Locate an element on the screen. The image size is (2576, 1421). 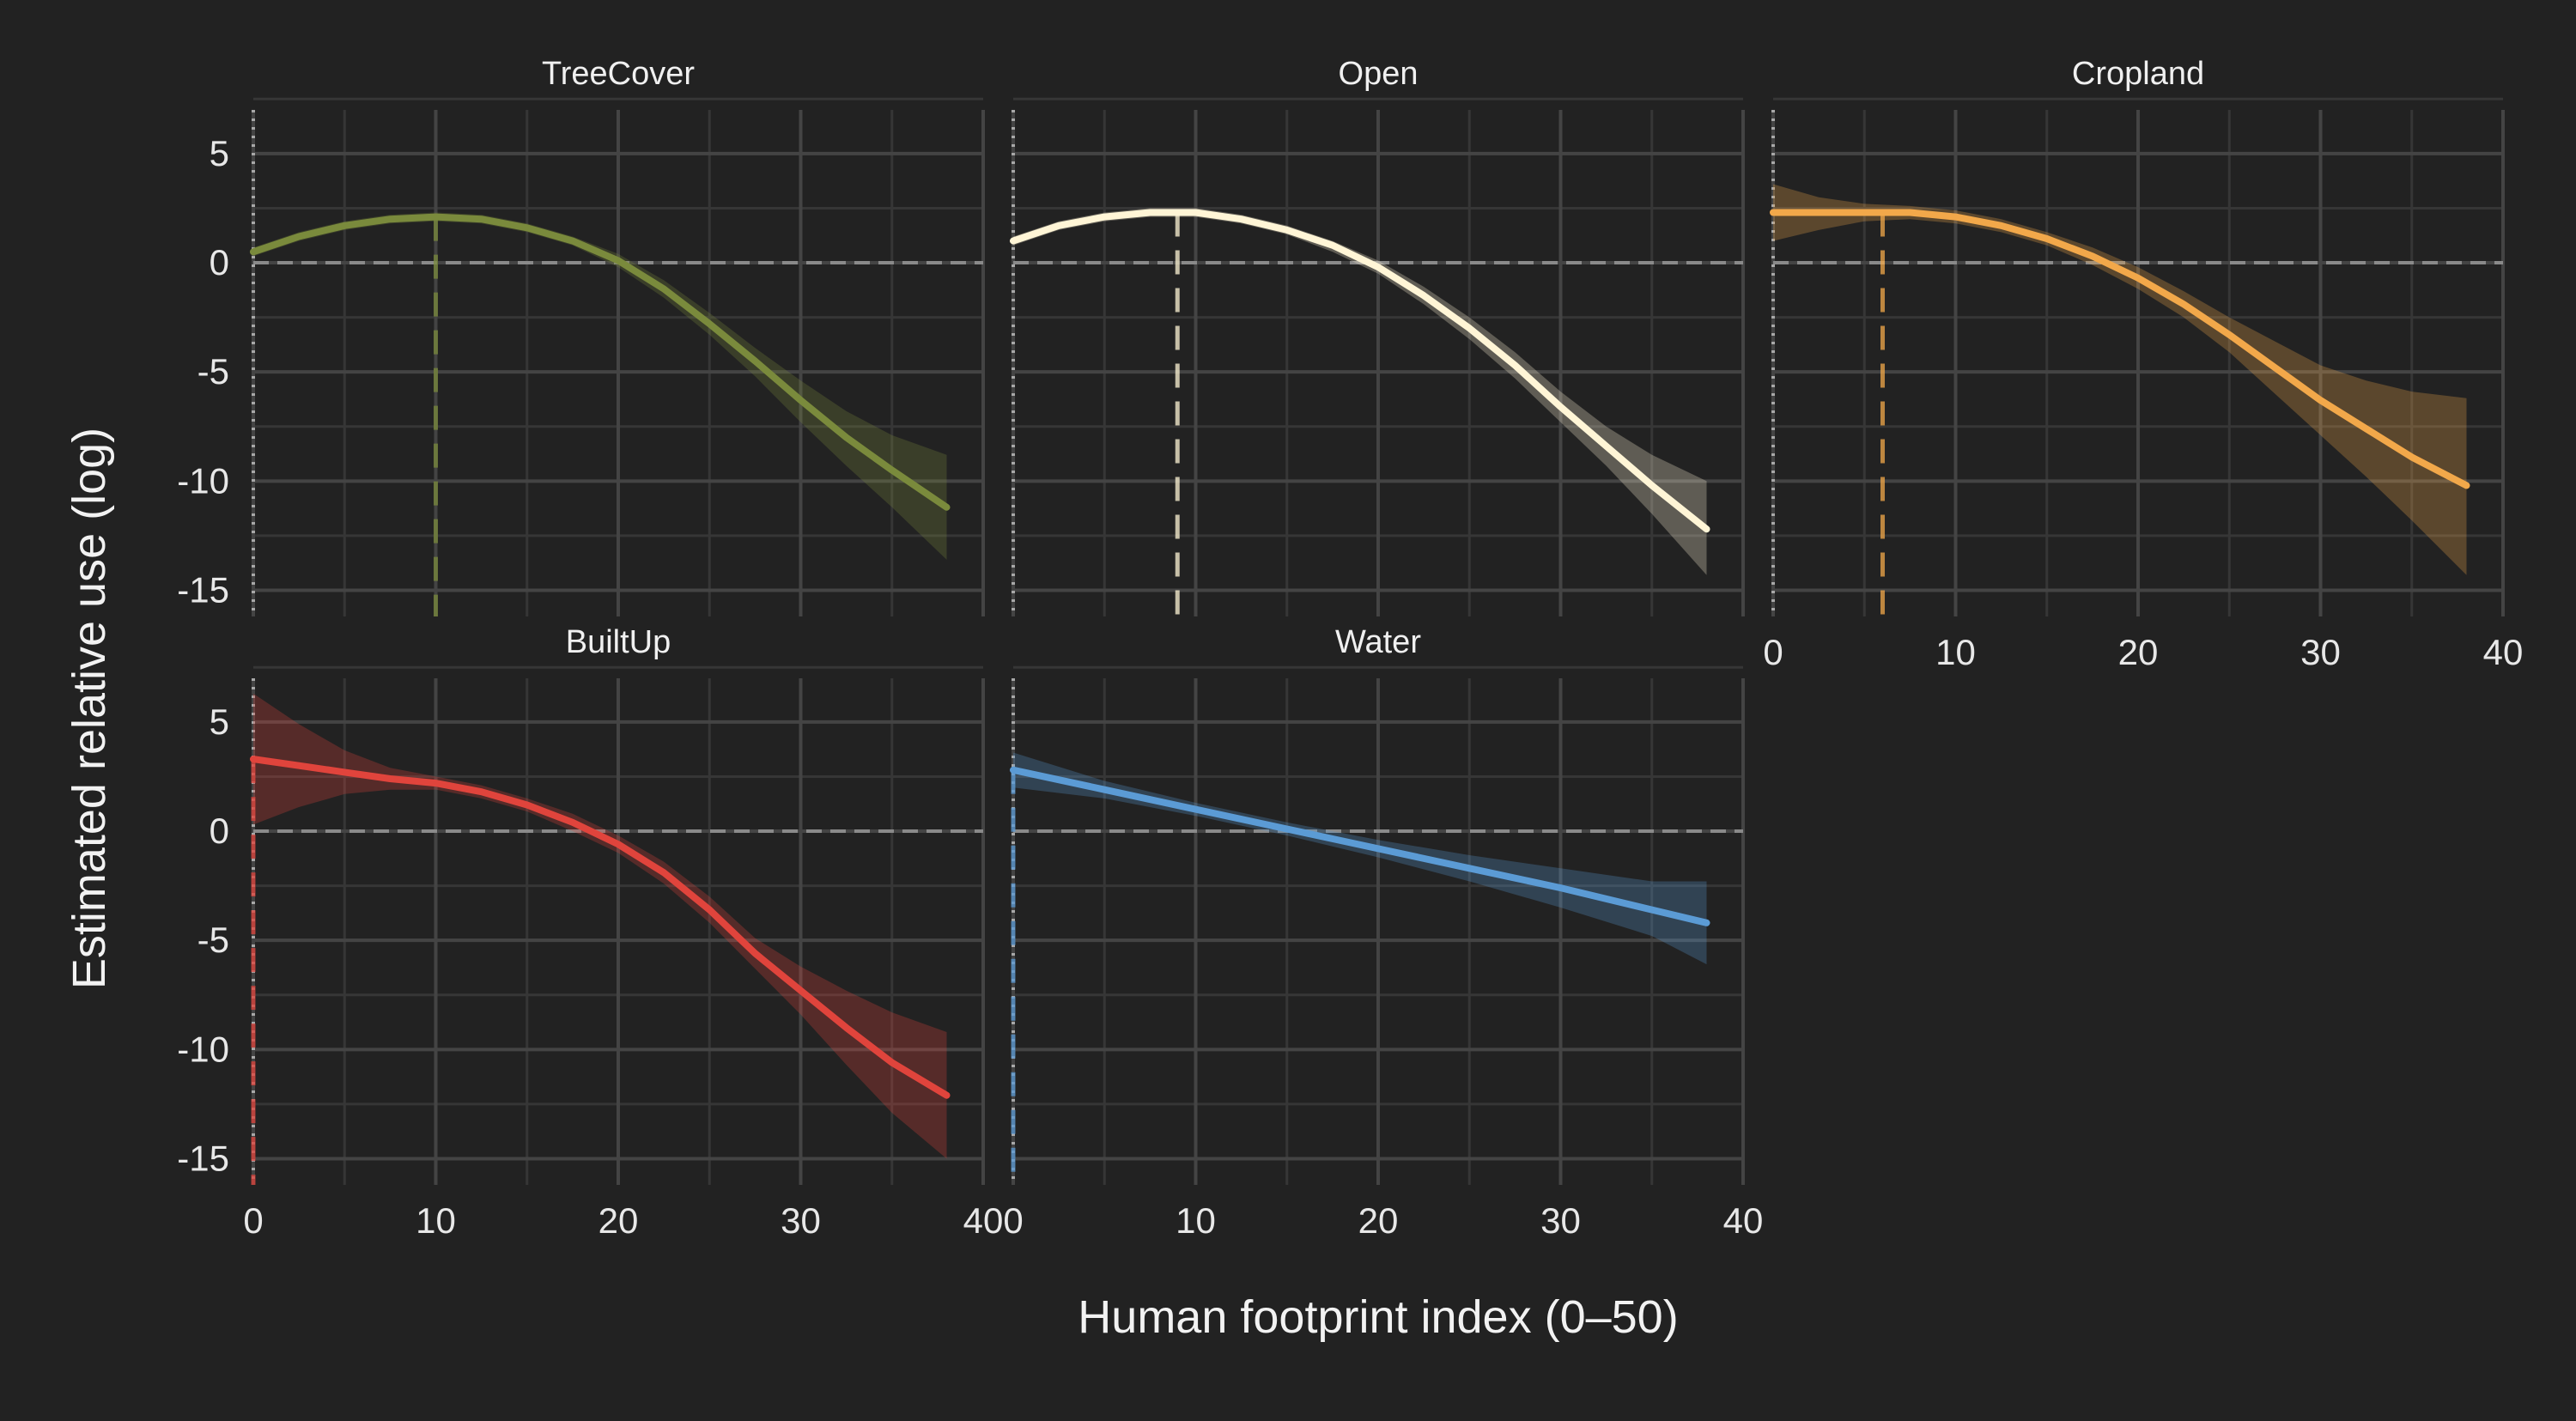
panel-title: Cropland is located at coordinates (2138, 74).